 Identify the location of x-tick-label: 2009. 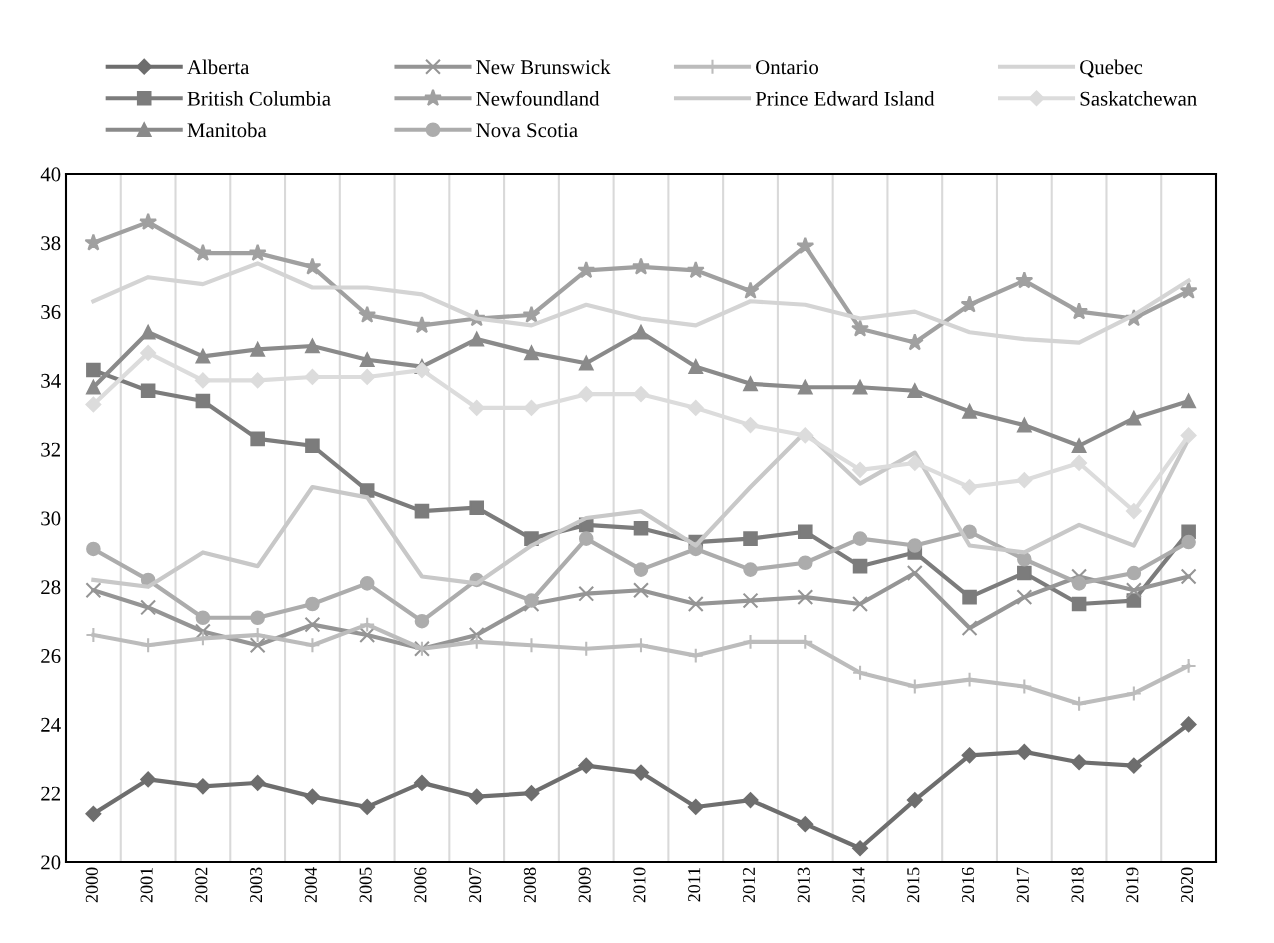
(584, 885).